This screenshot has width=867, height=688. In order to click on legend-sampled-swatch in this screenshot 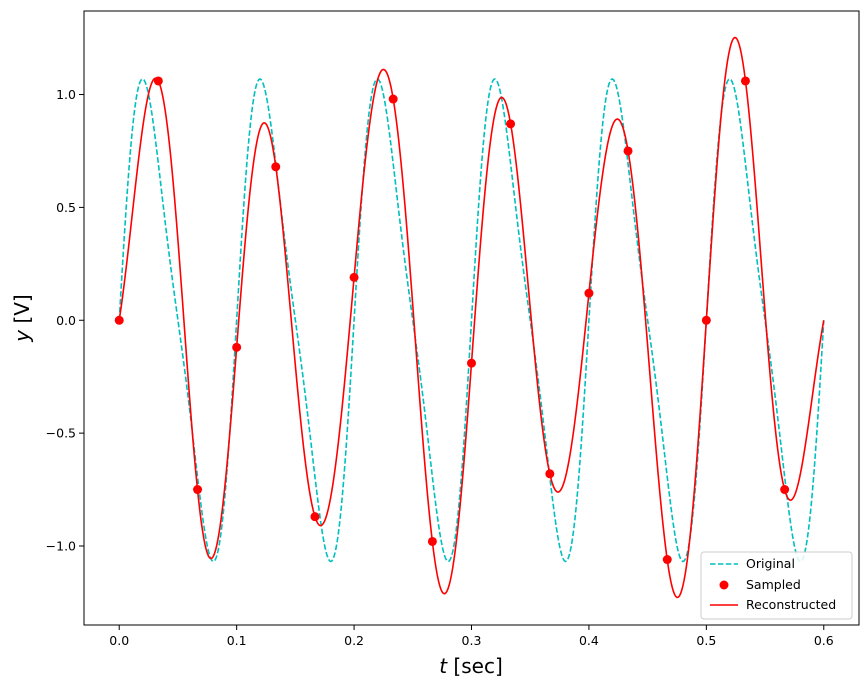, I will do `click(724, 585)`.